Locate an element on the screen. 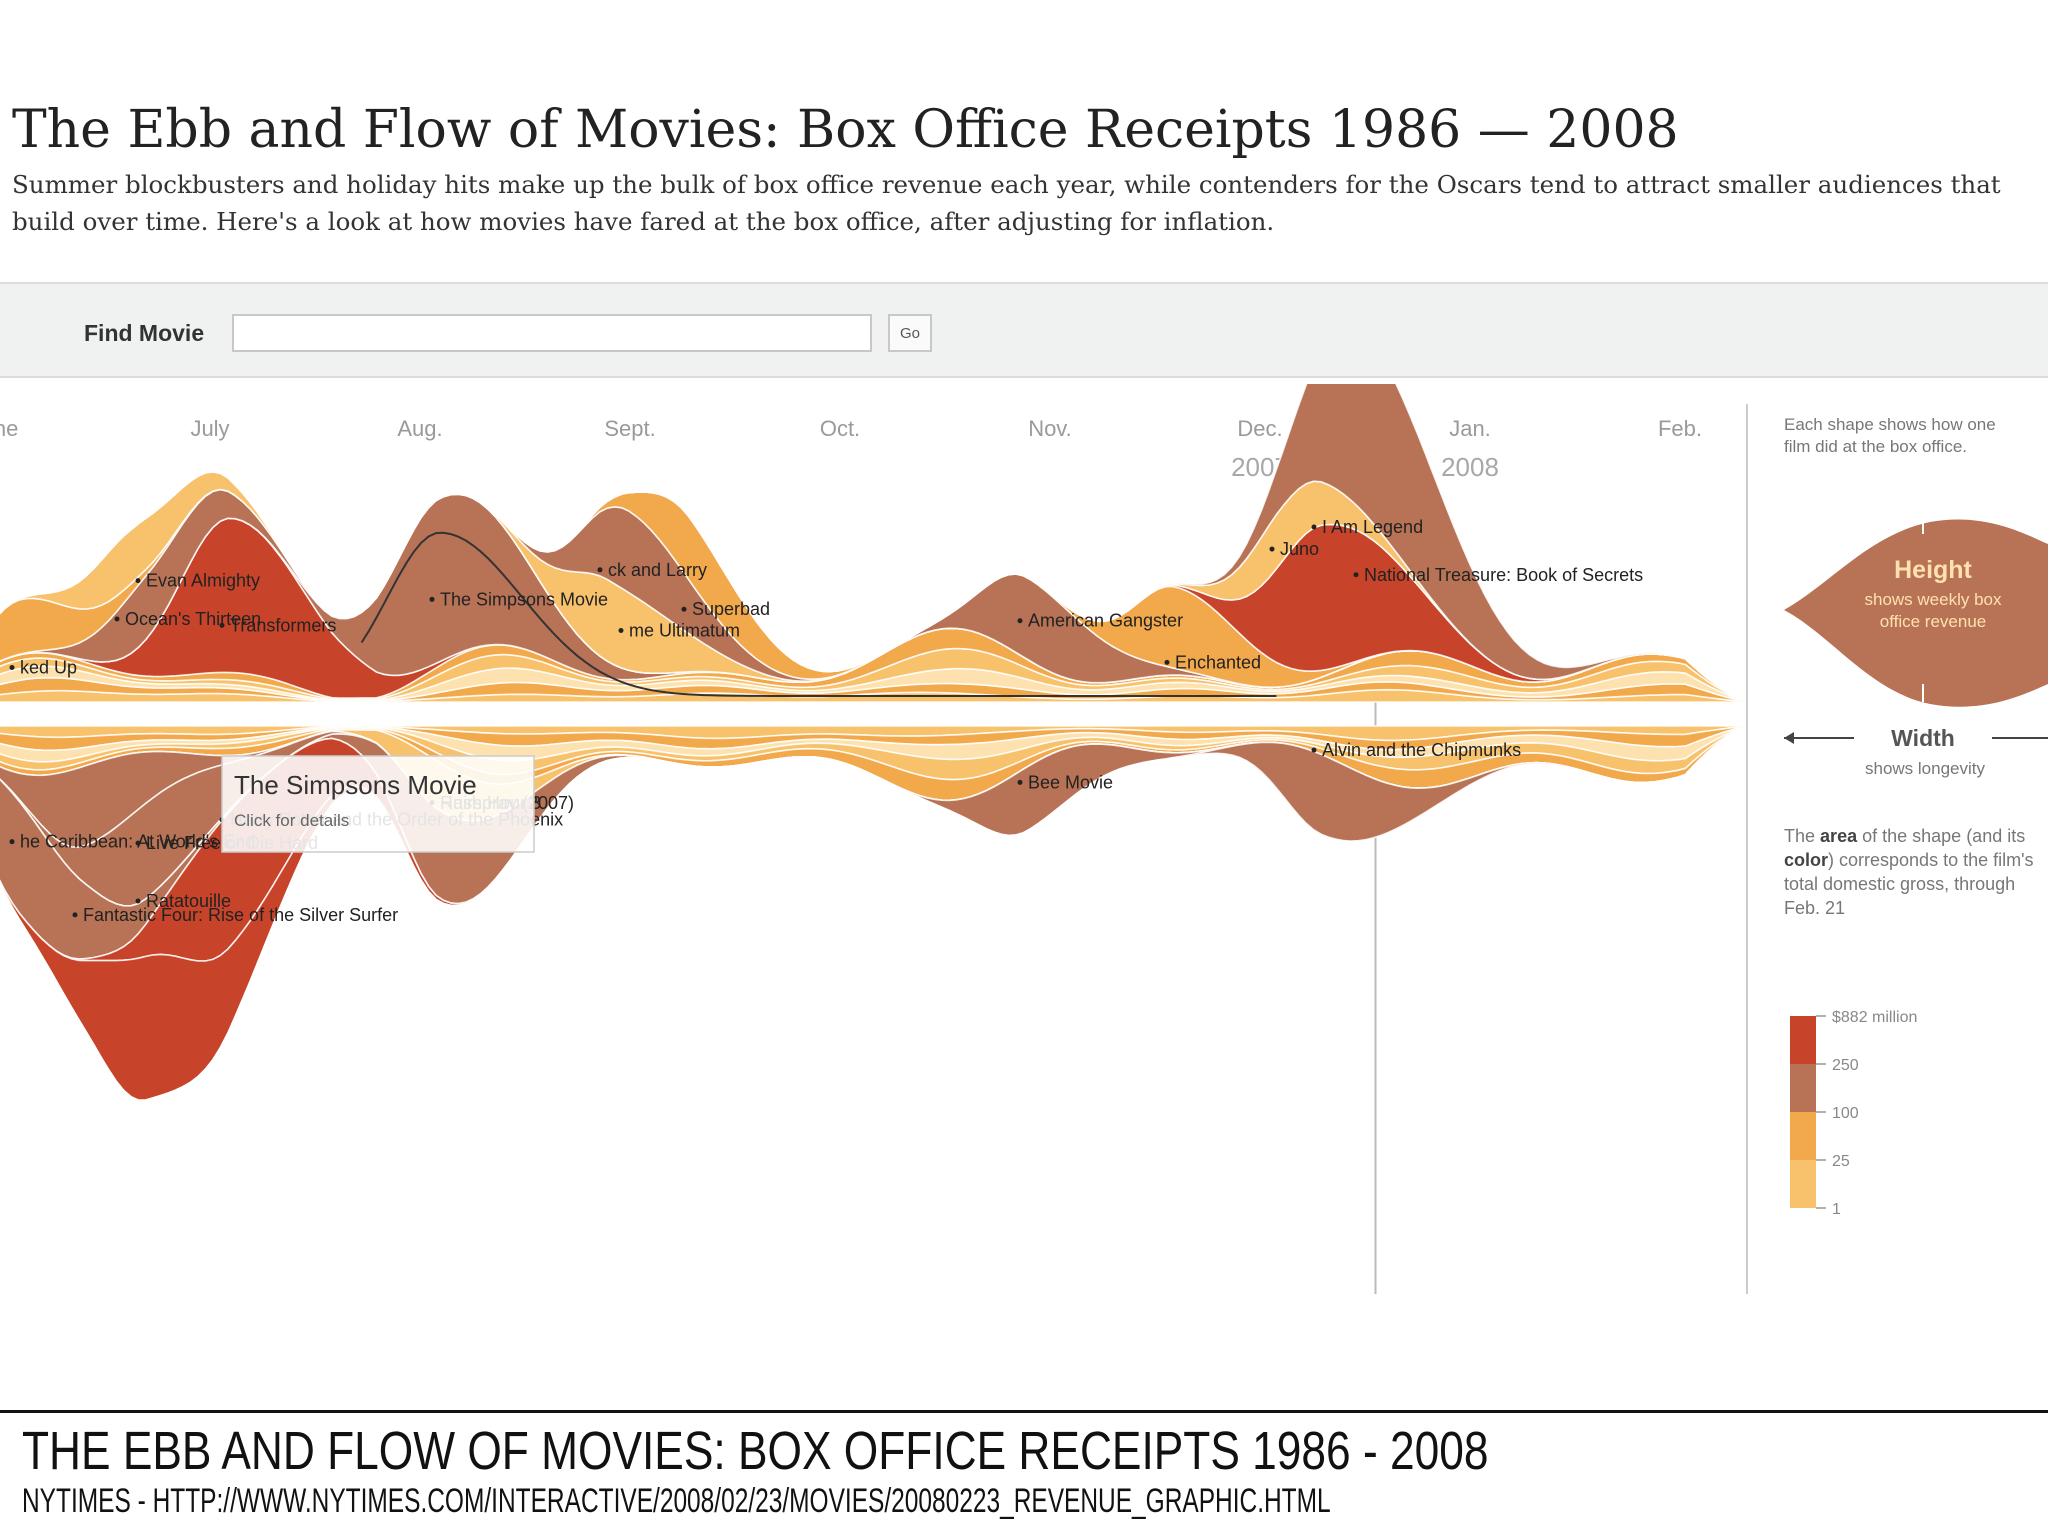  tooltip: The Simpsons Movie Click for details is located at coordinates (378, 804).